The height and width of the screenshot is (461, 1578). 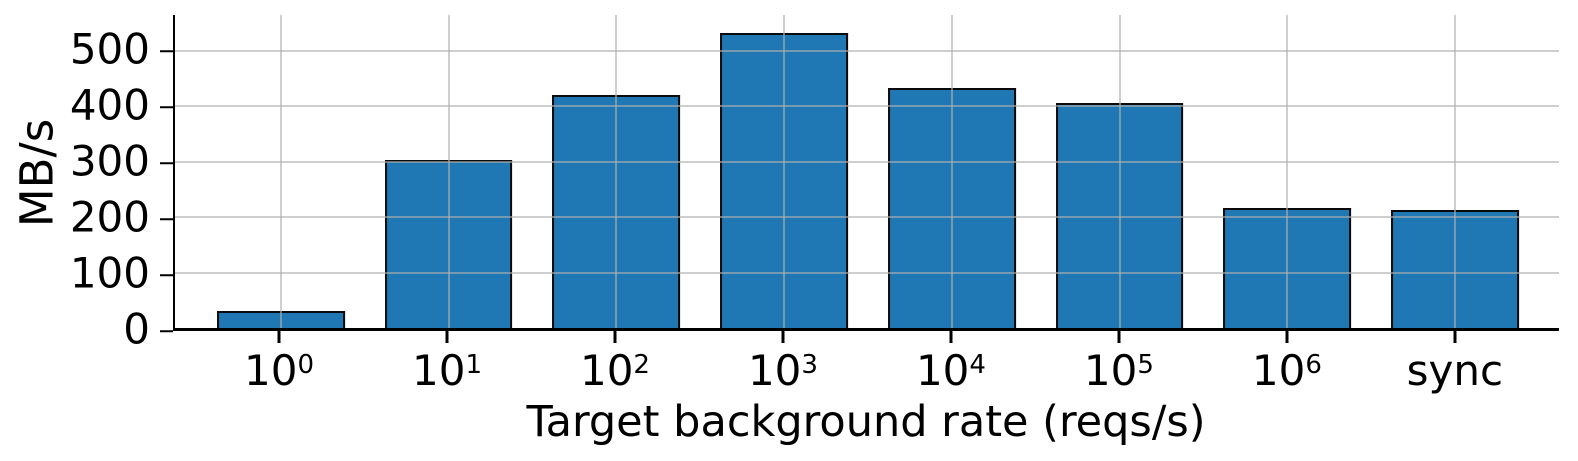 I want to click on x-axis-label: Target background rate (reqs/s), so click(x=866, y=422).